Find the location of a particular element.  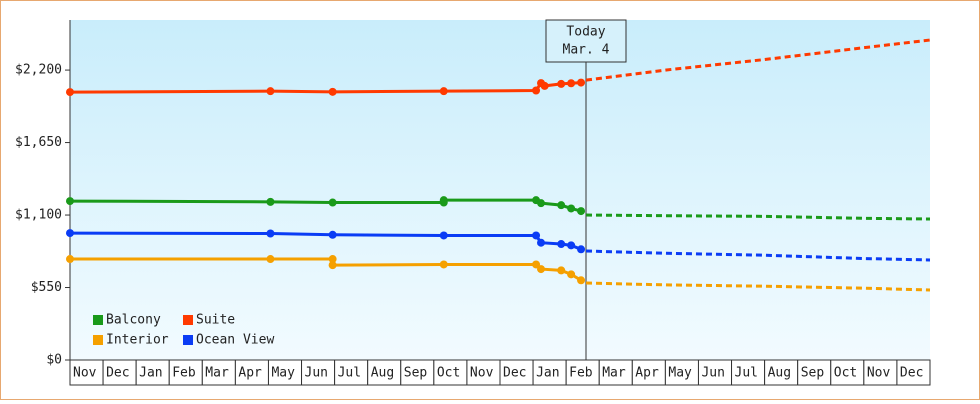

today-date: Mar. 4 is located at coordinates (586, 50).